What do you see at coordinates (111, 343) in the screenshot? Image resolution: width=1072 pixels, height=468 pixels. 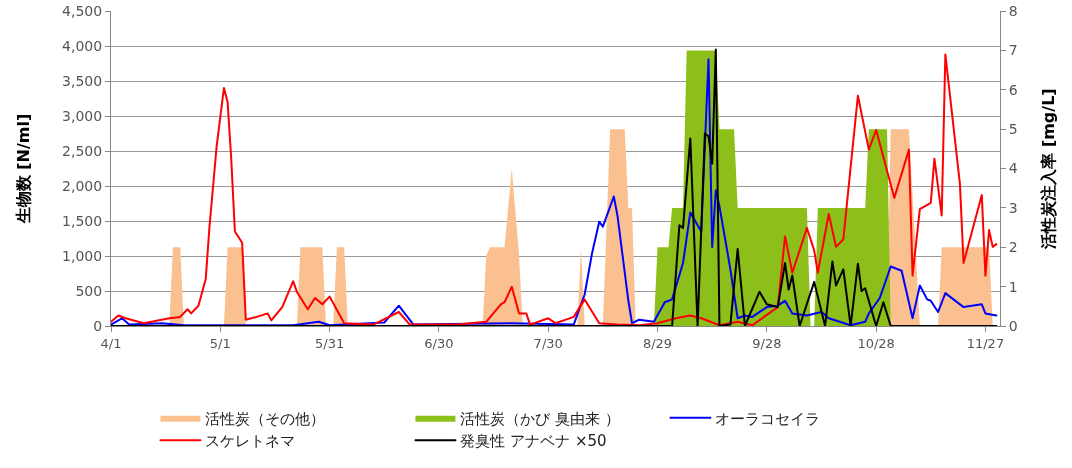 I see `x-tick-label: 4/1` at bounding box center [111, 343].